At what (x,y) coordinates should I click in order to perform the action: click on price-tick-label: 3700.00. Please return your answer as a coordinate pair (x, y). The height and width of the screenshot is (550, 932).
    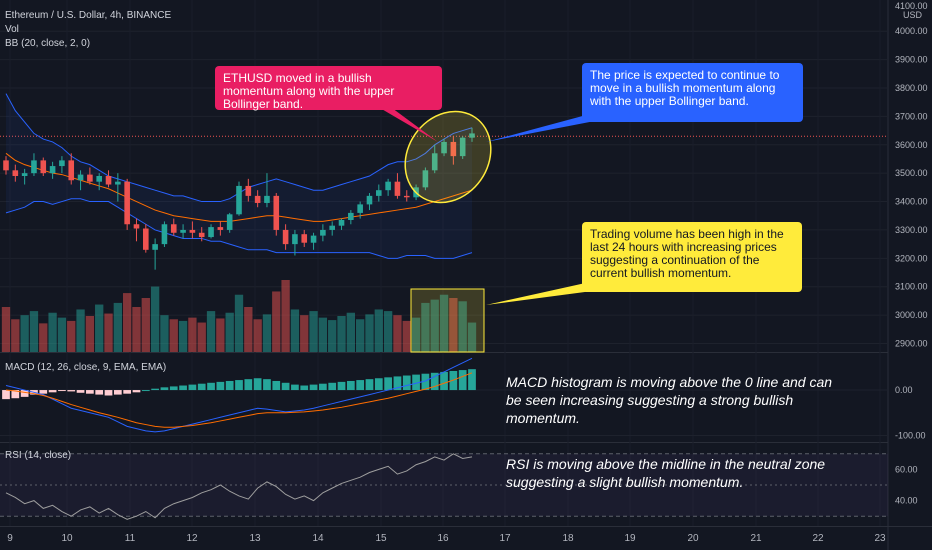
    Looking at the image, I should click on (911, 116).